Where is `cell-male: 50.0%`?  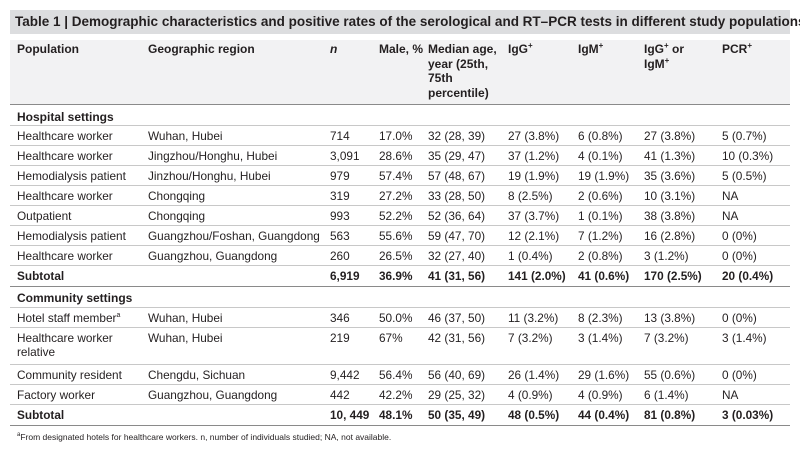
cell-male: 50.0% is located at coordinates (403, 318).